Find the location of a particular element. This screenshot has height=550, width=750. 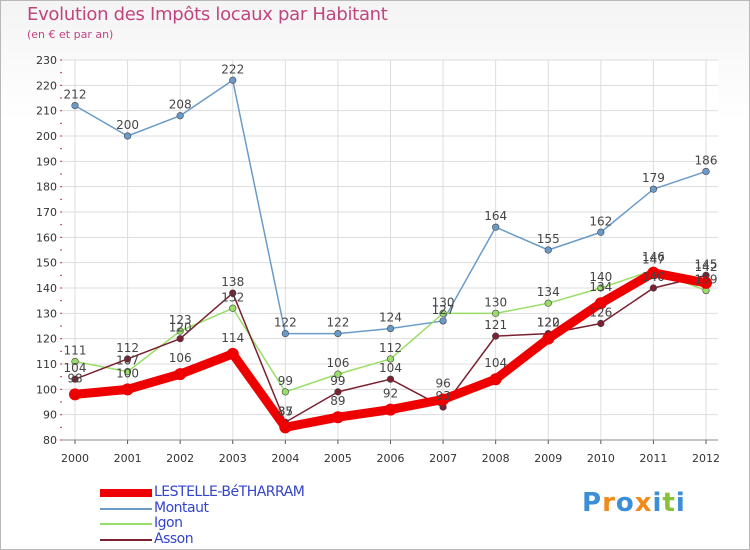

y-tick-label-230: 230 is located at coordinates (46, 60).